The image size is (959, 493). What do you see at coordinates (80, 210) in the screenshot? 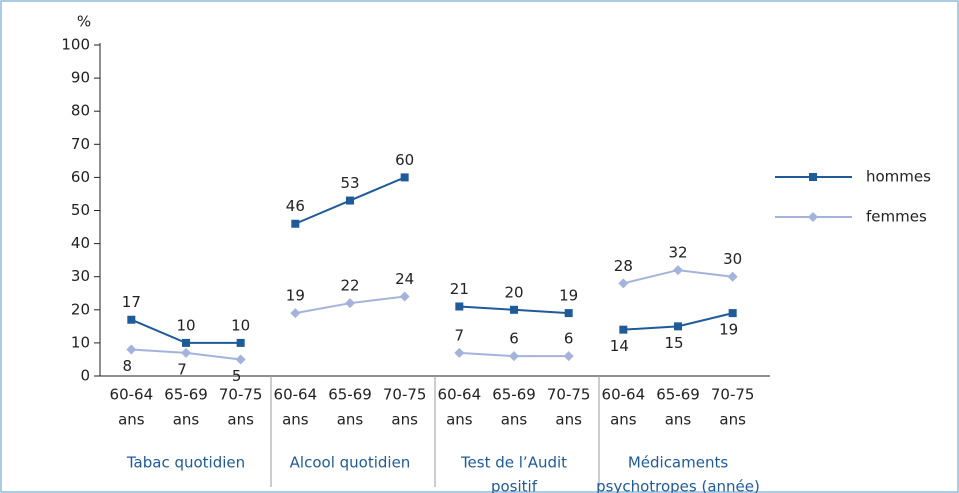
I see `y-tick-label: 50` at bounding box center [80, 210].